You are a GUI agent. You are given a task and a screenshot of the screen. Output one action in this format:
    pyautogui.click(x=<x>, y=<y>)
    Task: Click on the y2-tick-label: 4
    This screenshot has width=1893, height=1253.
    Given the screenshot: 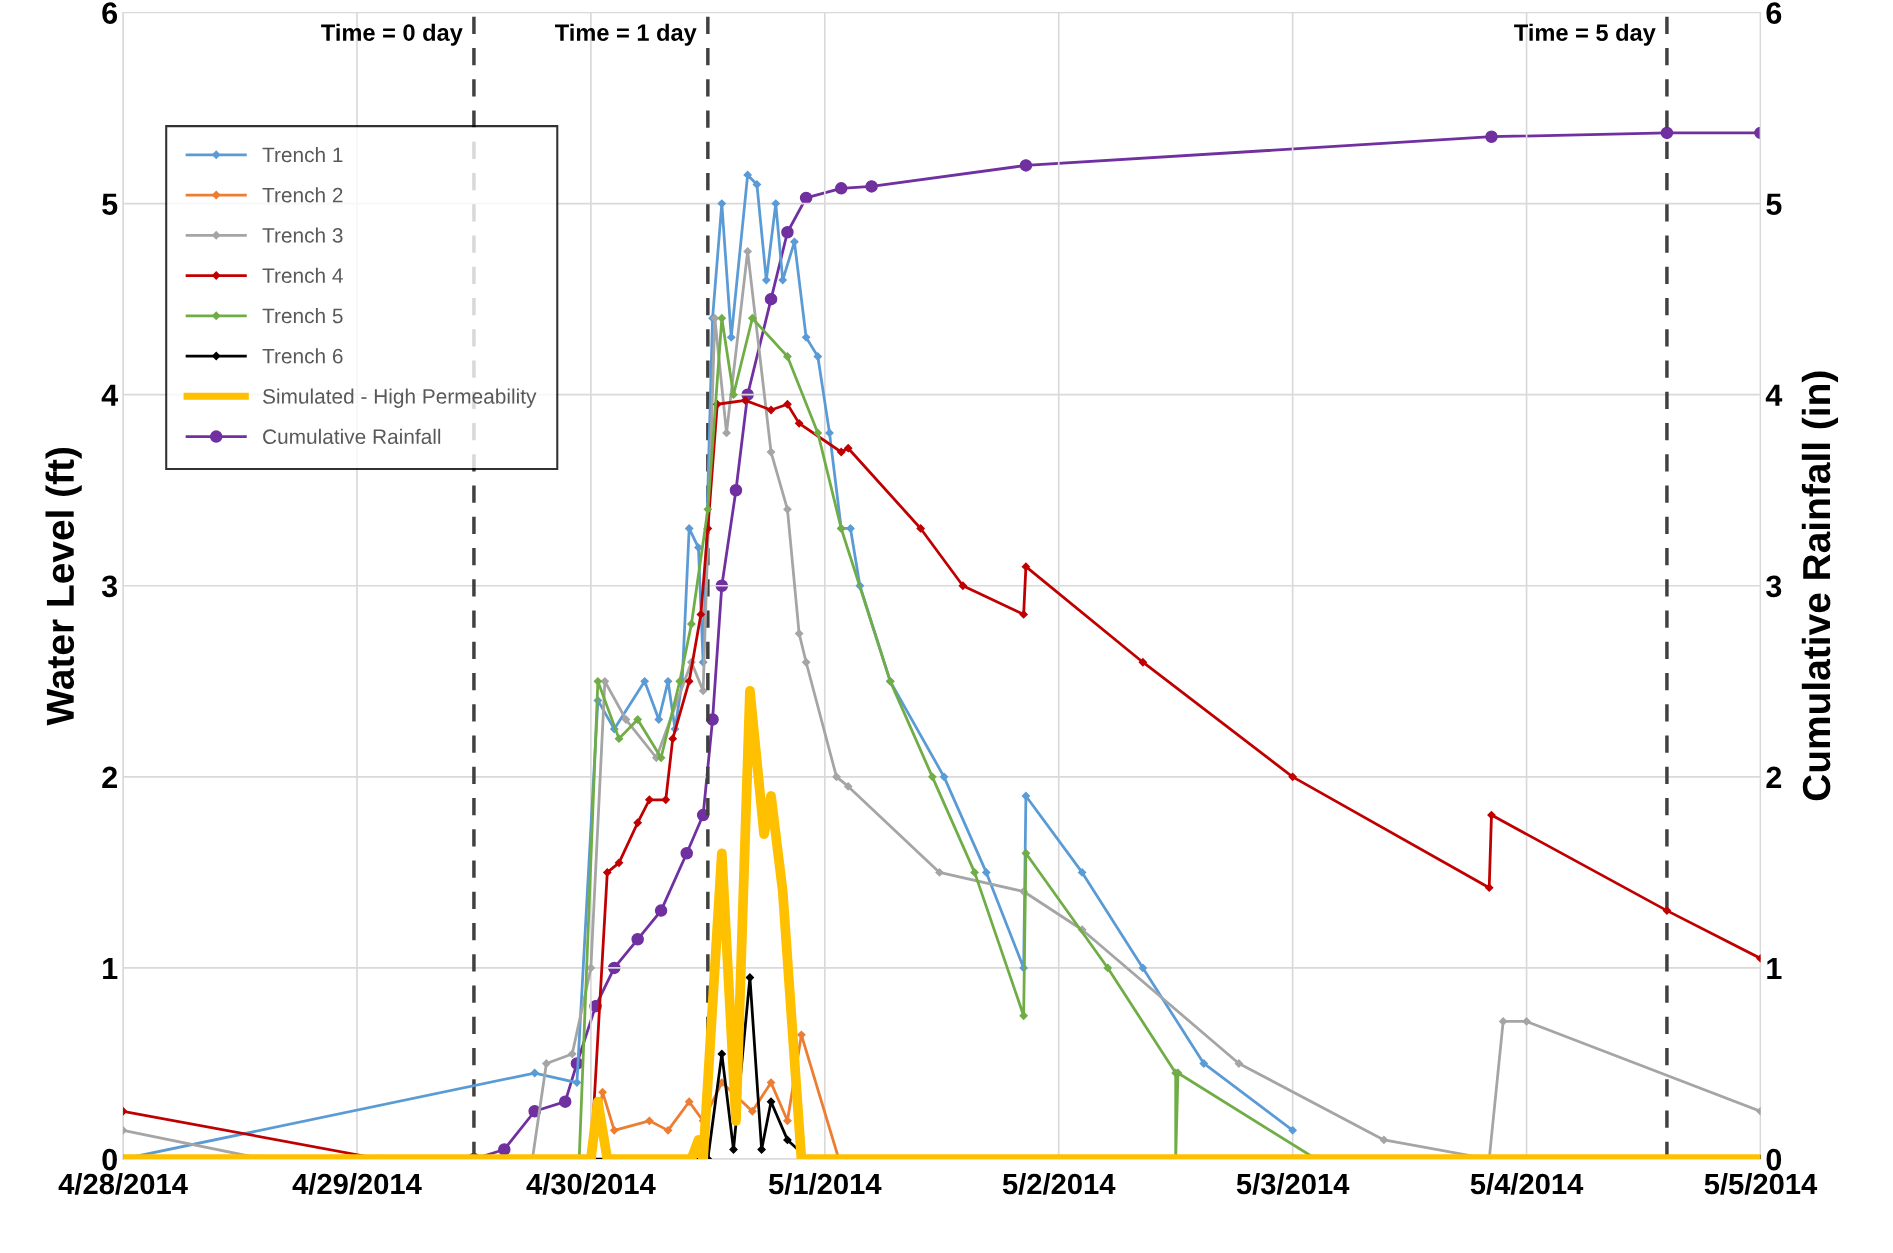 What is the action you would take?
    pyautogui.click(x=1774, y=395)
    